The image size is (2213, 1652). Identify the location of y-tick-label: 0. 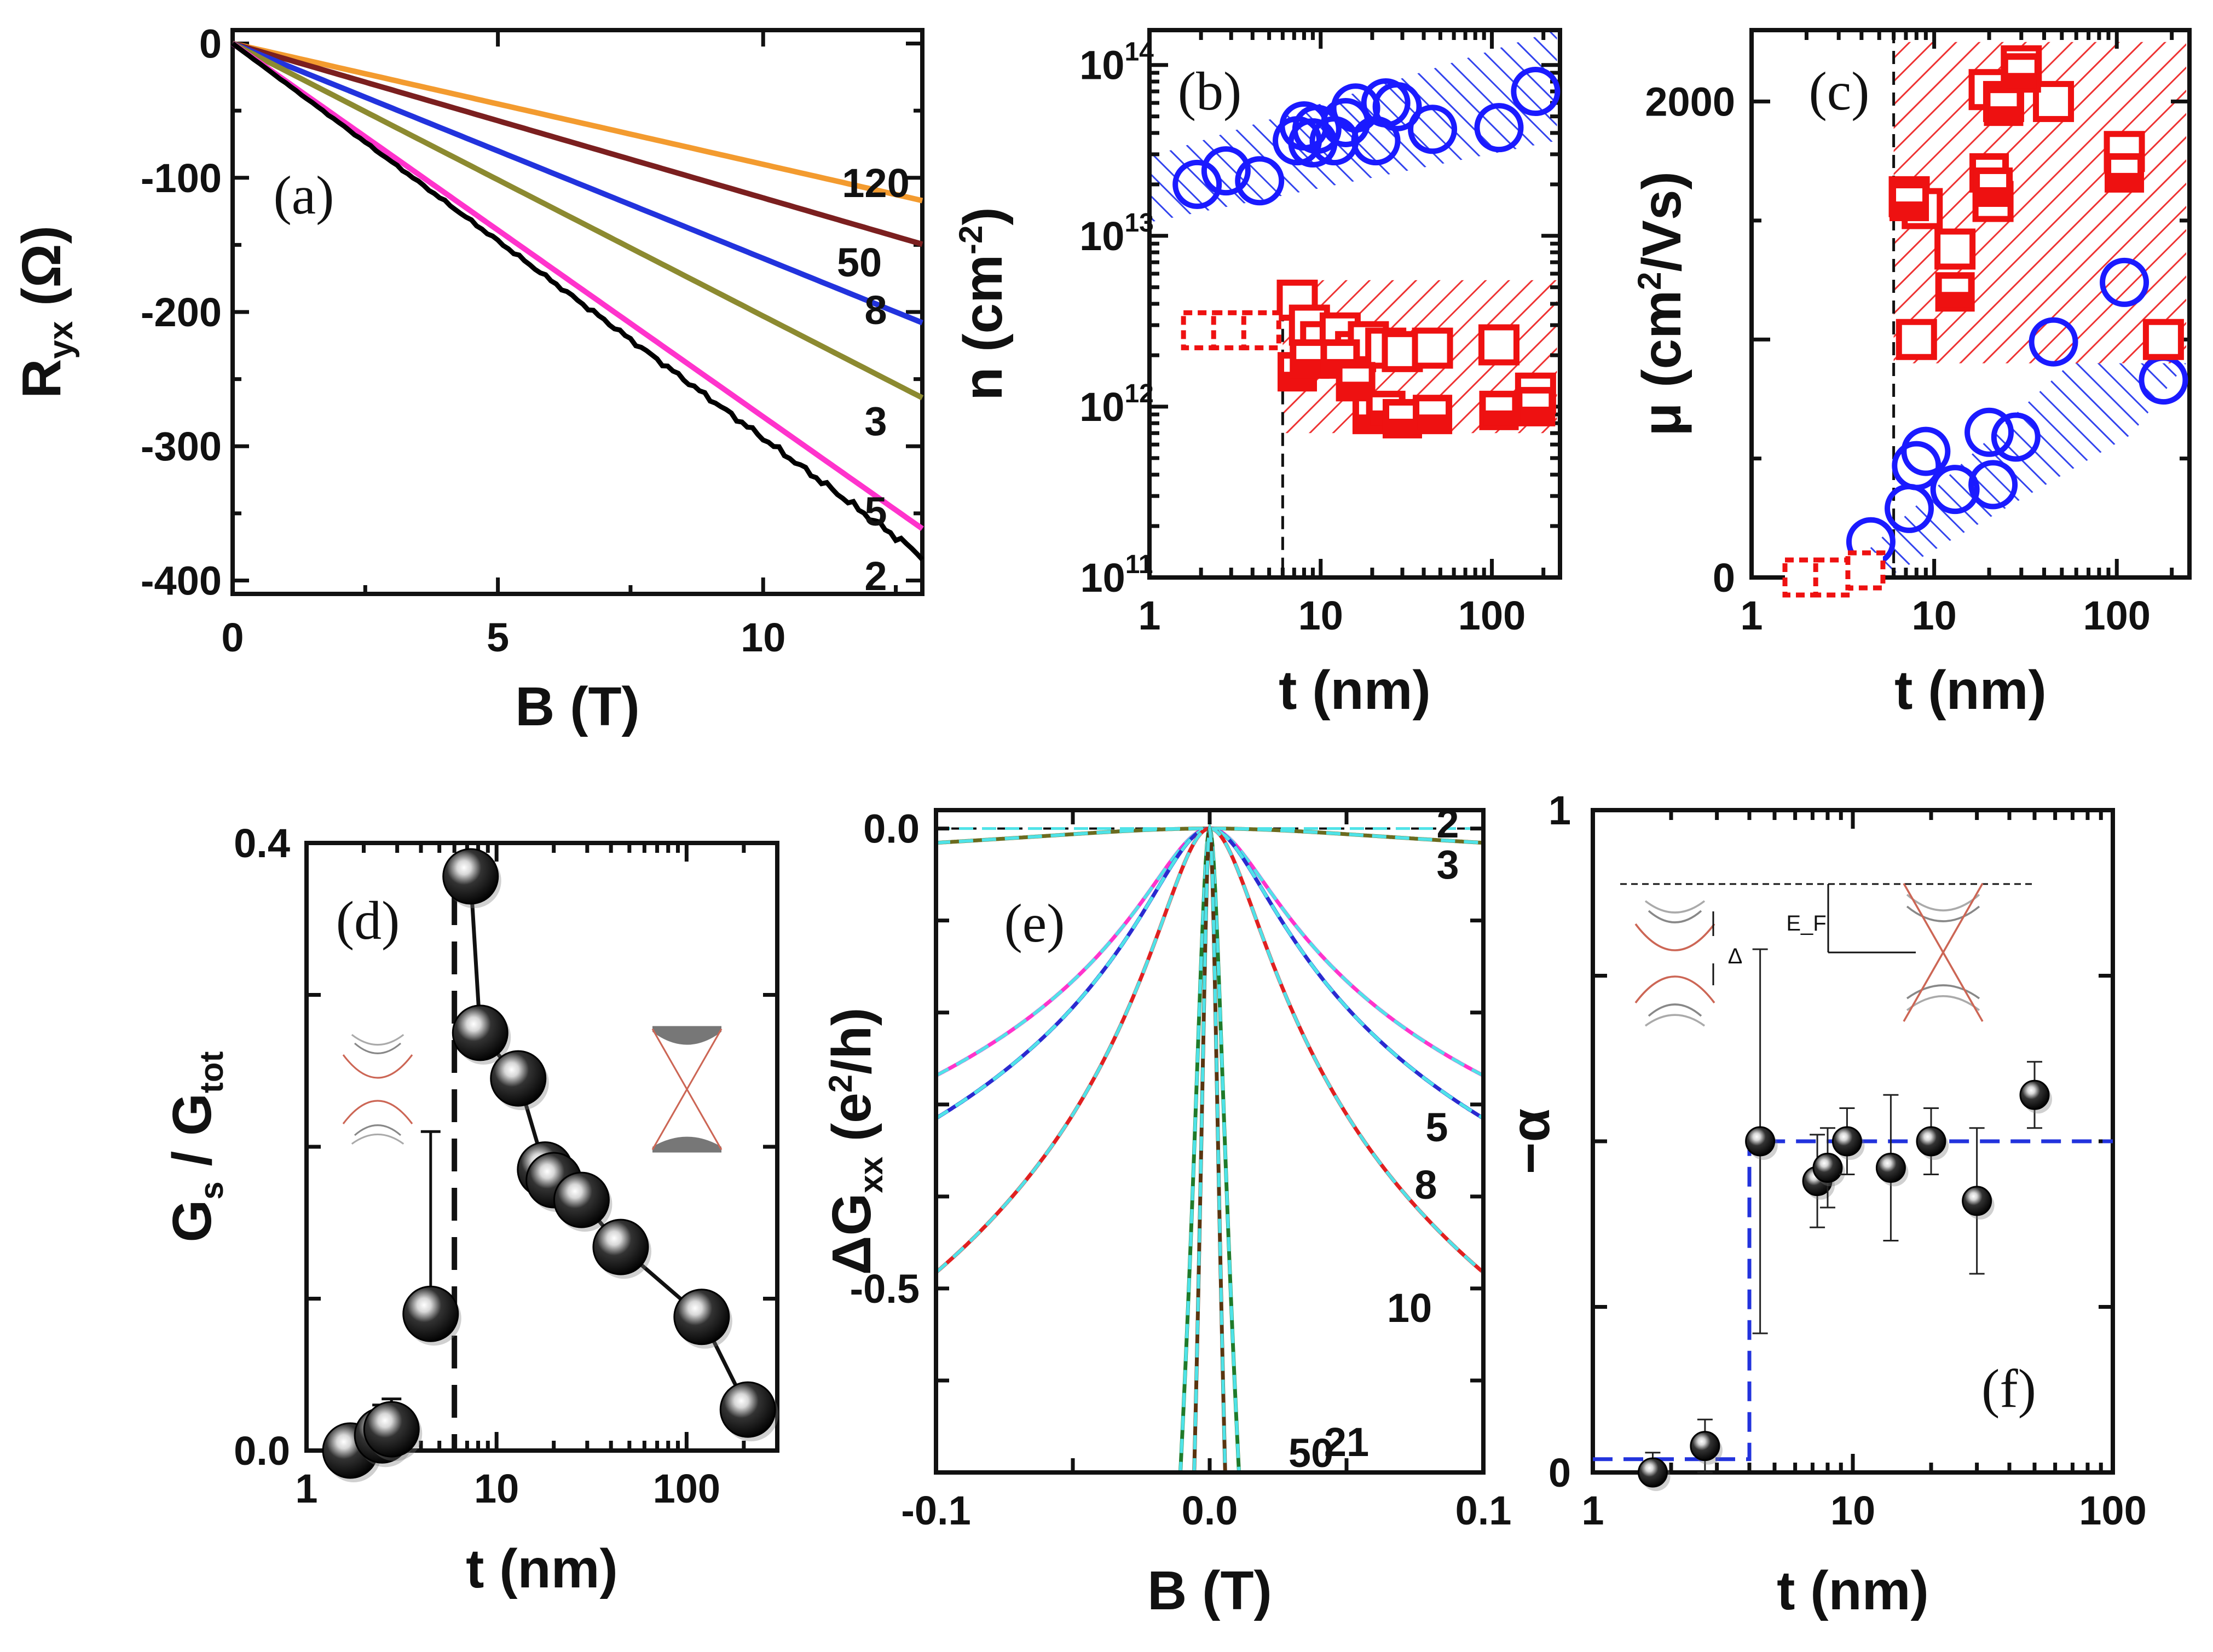
(1559, 1472).